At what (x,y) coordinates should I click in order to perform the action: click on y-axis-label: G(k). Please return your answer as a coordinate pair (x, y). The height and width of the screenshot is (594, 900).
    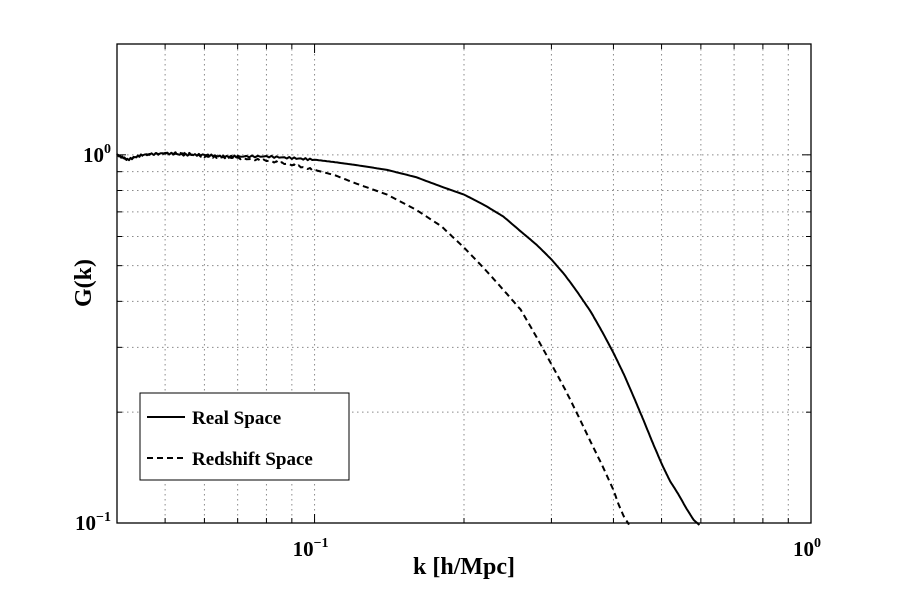
    Looking at the image, I should click on (84, 283).